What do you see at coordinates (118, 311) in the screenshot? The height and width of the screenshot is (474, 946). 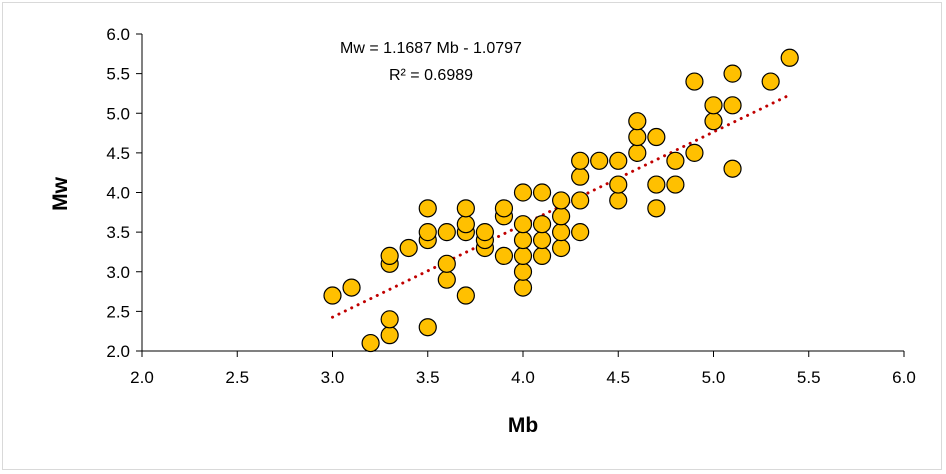 I see `y-tick-label: 2.5` at bounding box center [118, 311].